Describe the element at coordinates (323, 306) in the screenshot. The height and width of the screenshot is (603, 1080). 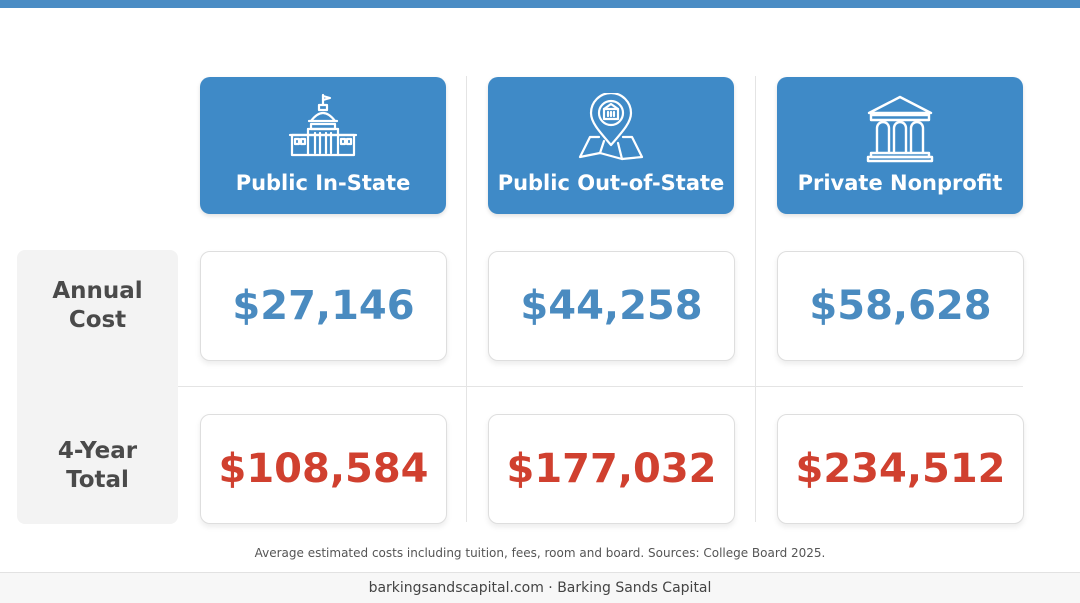
I see `annual-cost-public-in-state: $27,146` at that location.